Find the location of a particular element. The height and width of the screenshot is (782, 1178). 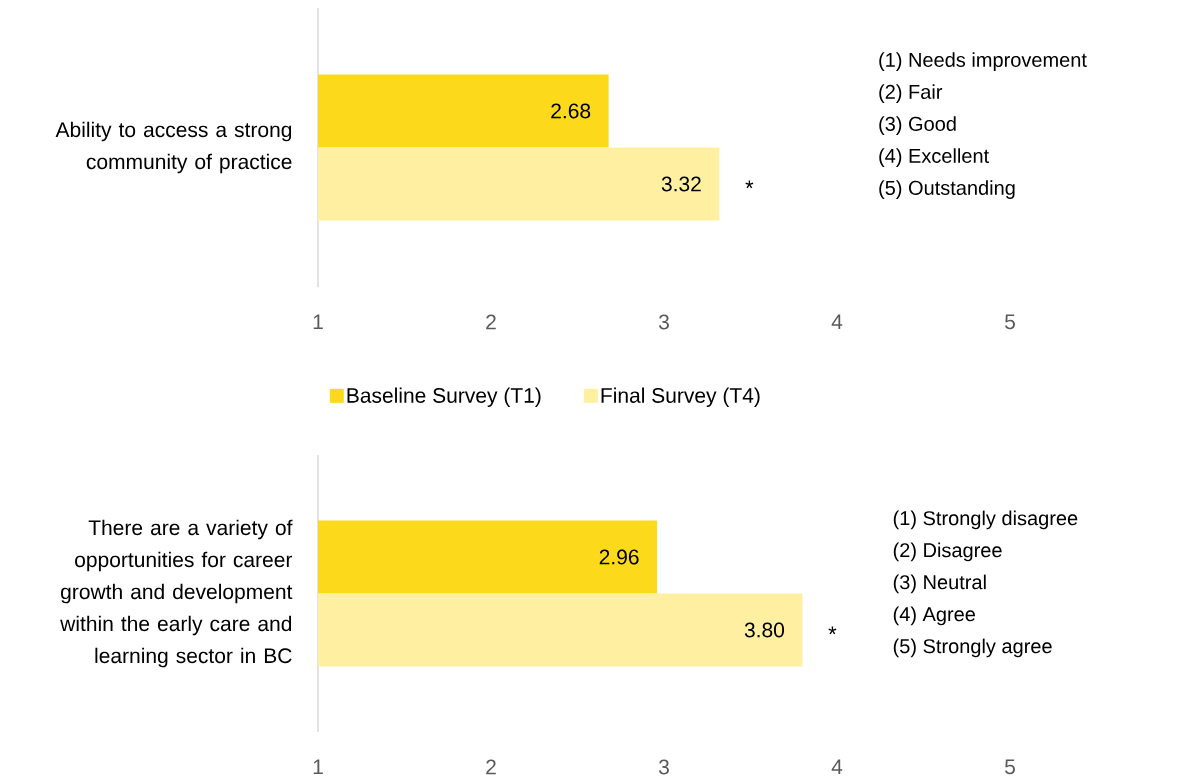

annotation: (5) Strongly agree is located at coordinates (972, 648).